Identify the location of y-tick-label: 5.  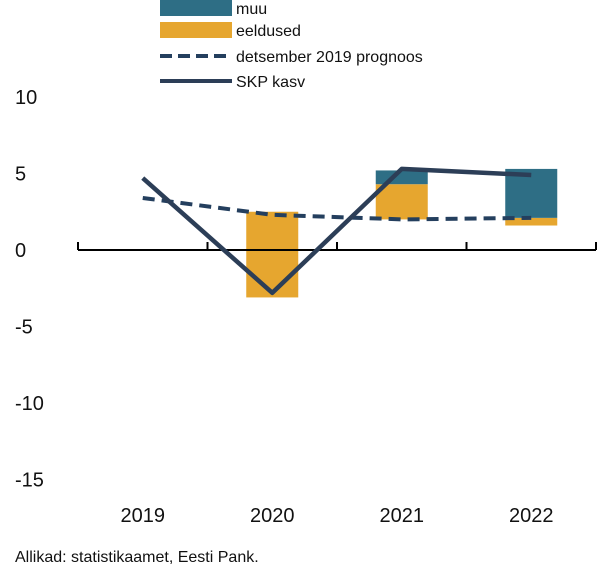
(20, 175).